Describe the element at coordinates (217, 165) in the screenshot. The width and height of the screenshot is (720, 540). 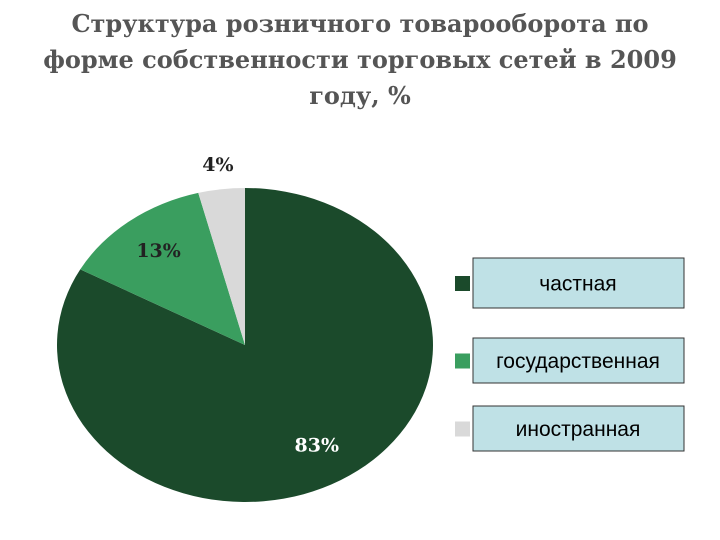
I see `data-label: 4%` at that location.